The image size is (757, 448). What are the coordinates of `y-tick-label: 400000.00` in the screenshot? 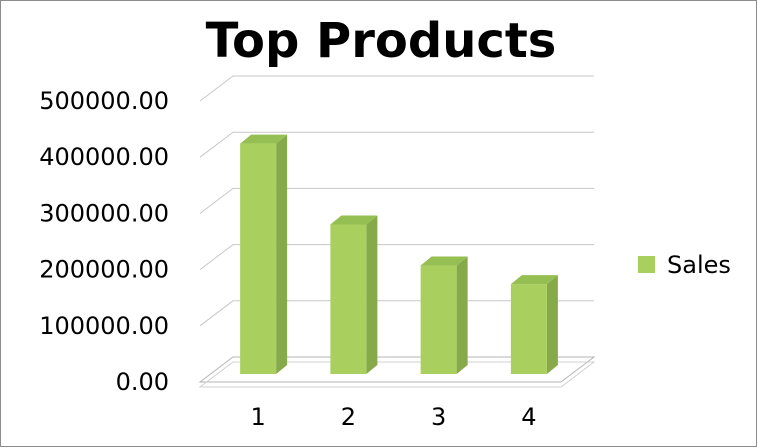 It's located at (104, 157).